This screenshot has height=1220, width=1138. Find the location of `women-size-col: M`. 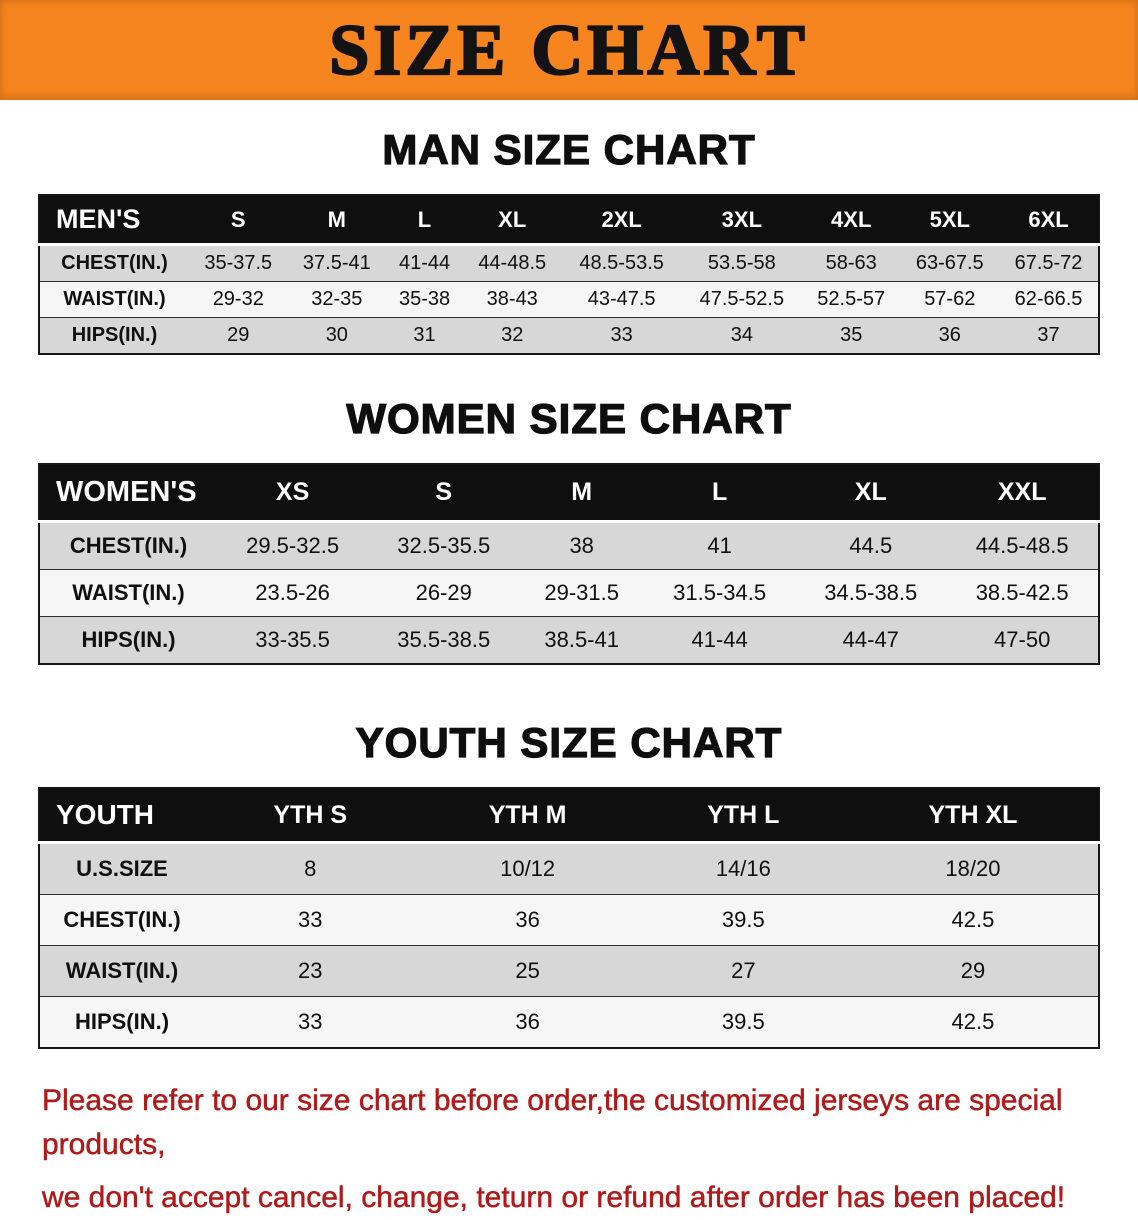

women-size-col: M is located at coordinates (582, 493).